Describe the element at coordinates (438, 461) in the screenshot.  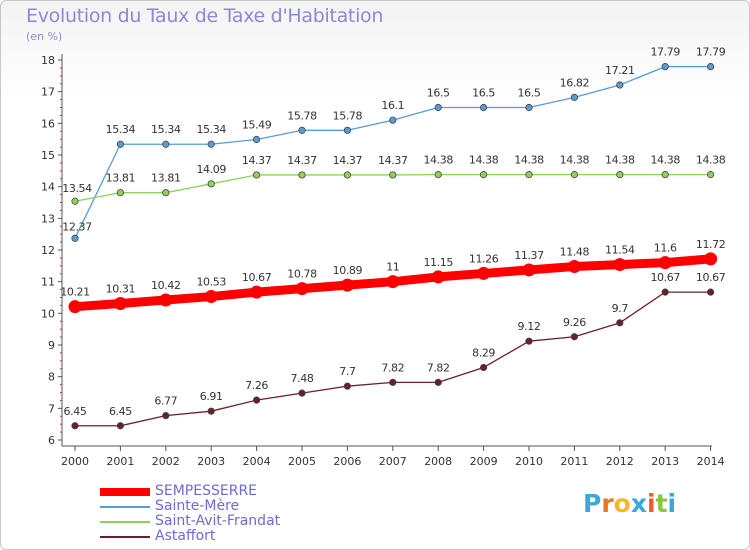
I see `x-tick-label: 2008` at that location.